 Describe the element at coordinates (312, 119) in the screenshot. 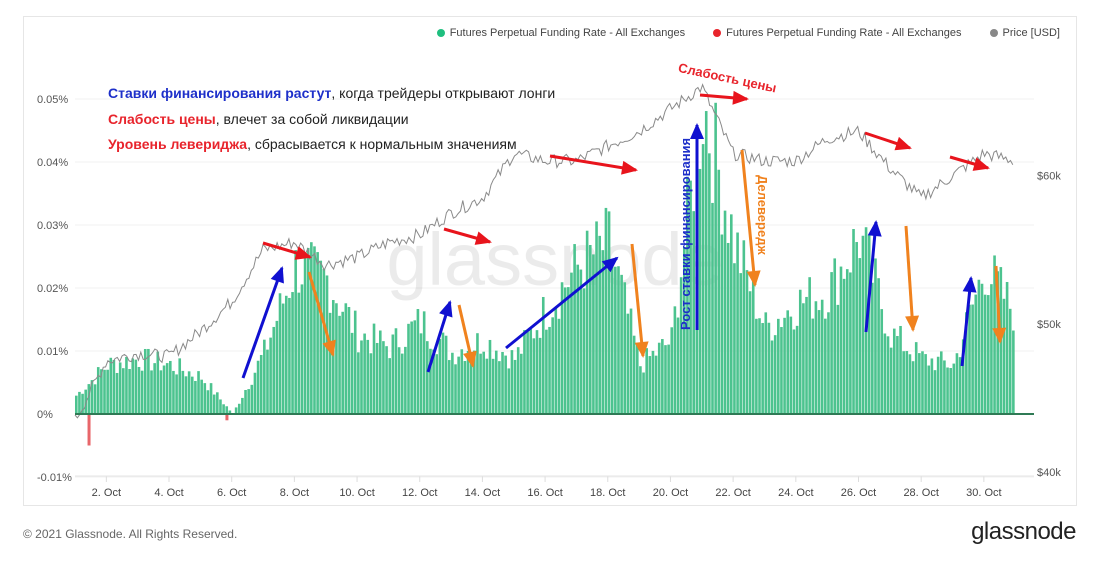

I see `annotation-text: , влечет за собой ликвидации` at that location.